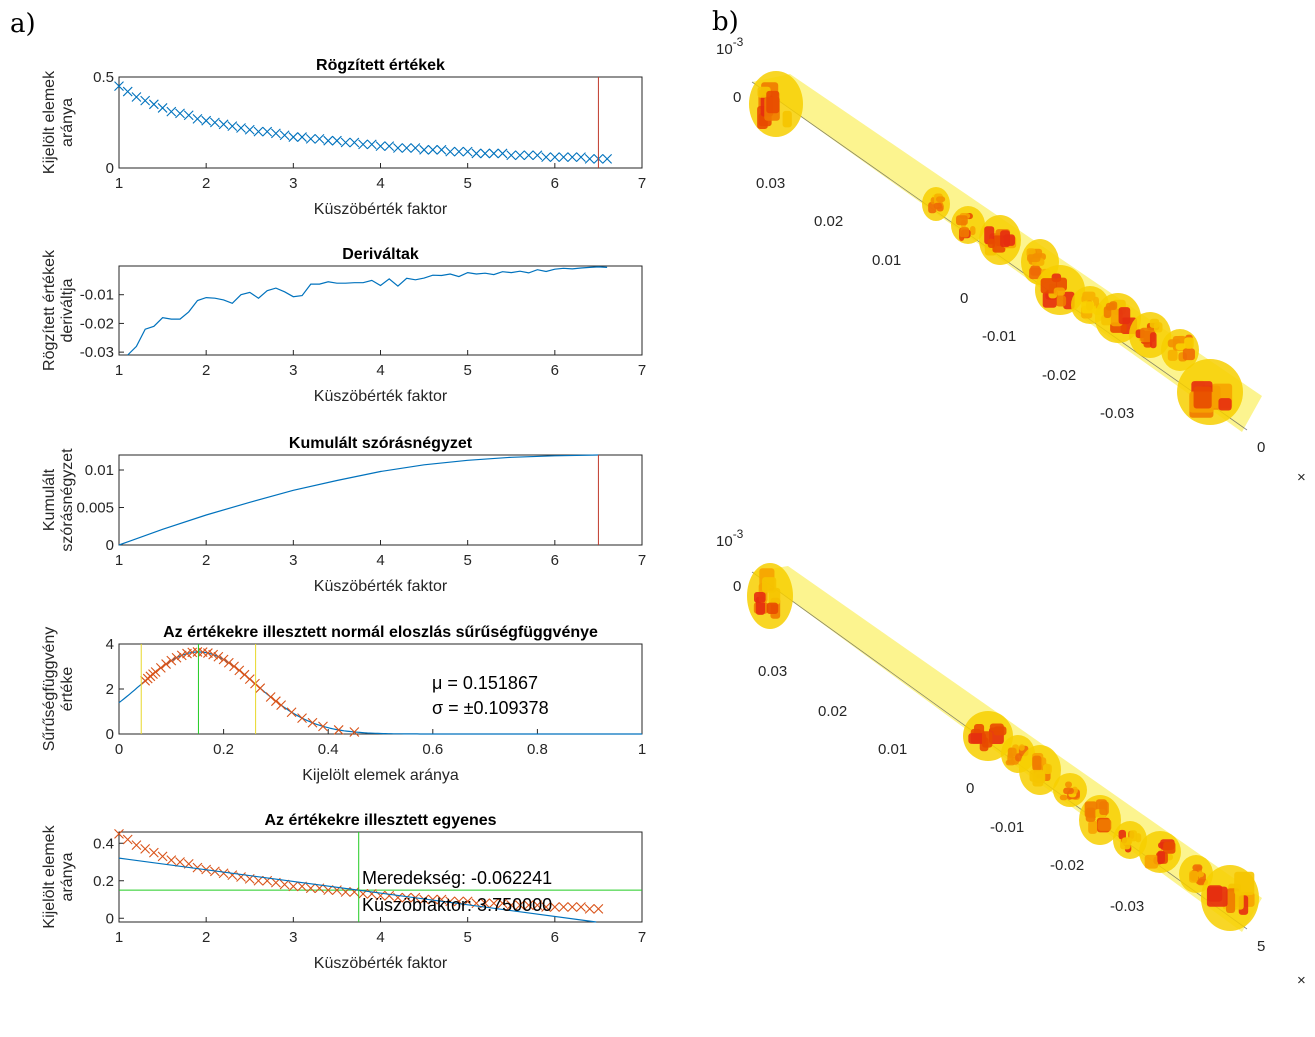 Image resolution: width=1315 pixels, height=1037 pixels. Describe the element at coordinates (1007, 827) in the screenshot. I see `axis-tick-label: -0.01` at that location.